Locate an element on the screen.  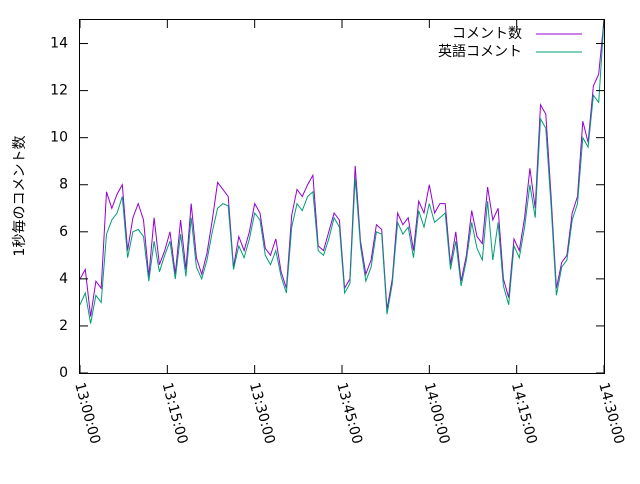
y-tick-label: 4 is located at coordinates (63, 279).